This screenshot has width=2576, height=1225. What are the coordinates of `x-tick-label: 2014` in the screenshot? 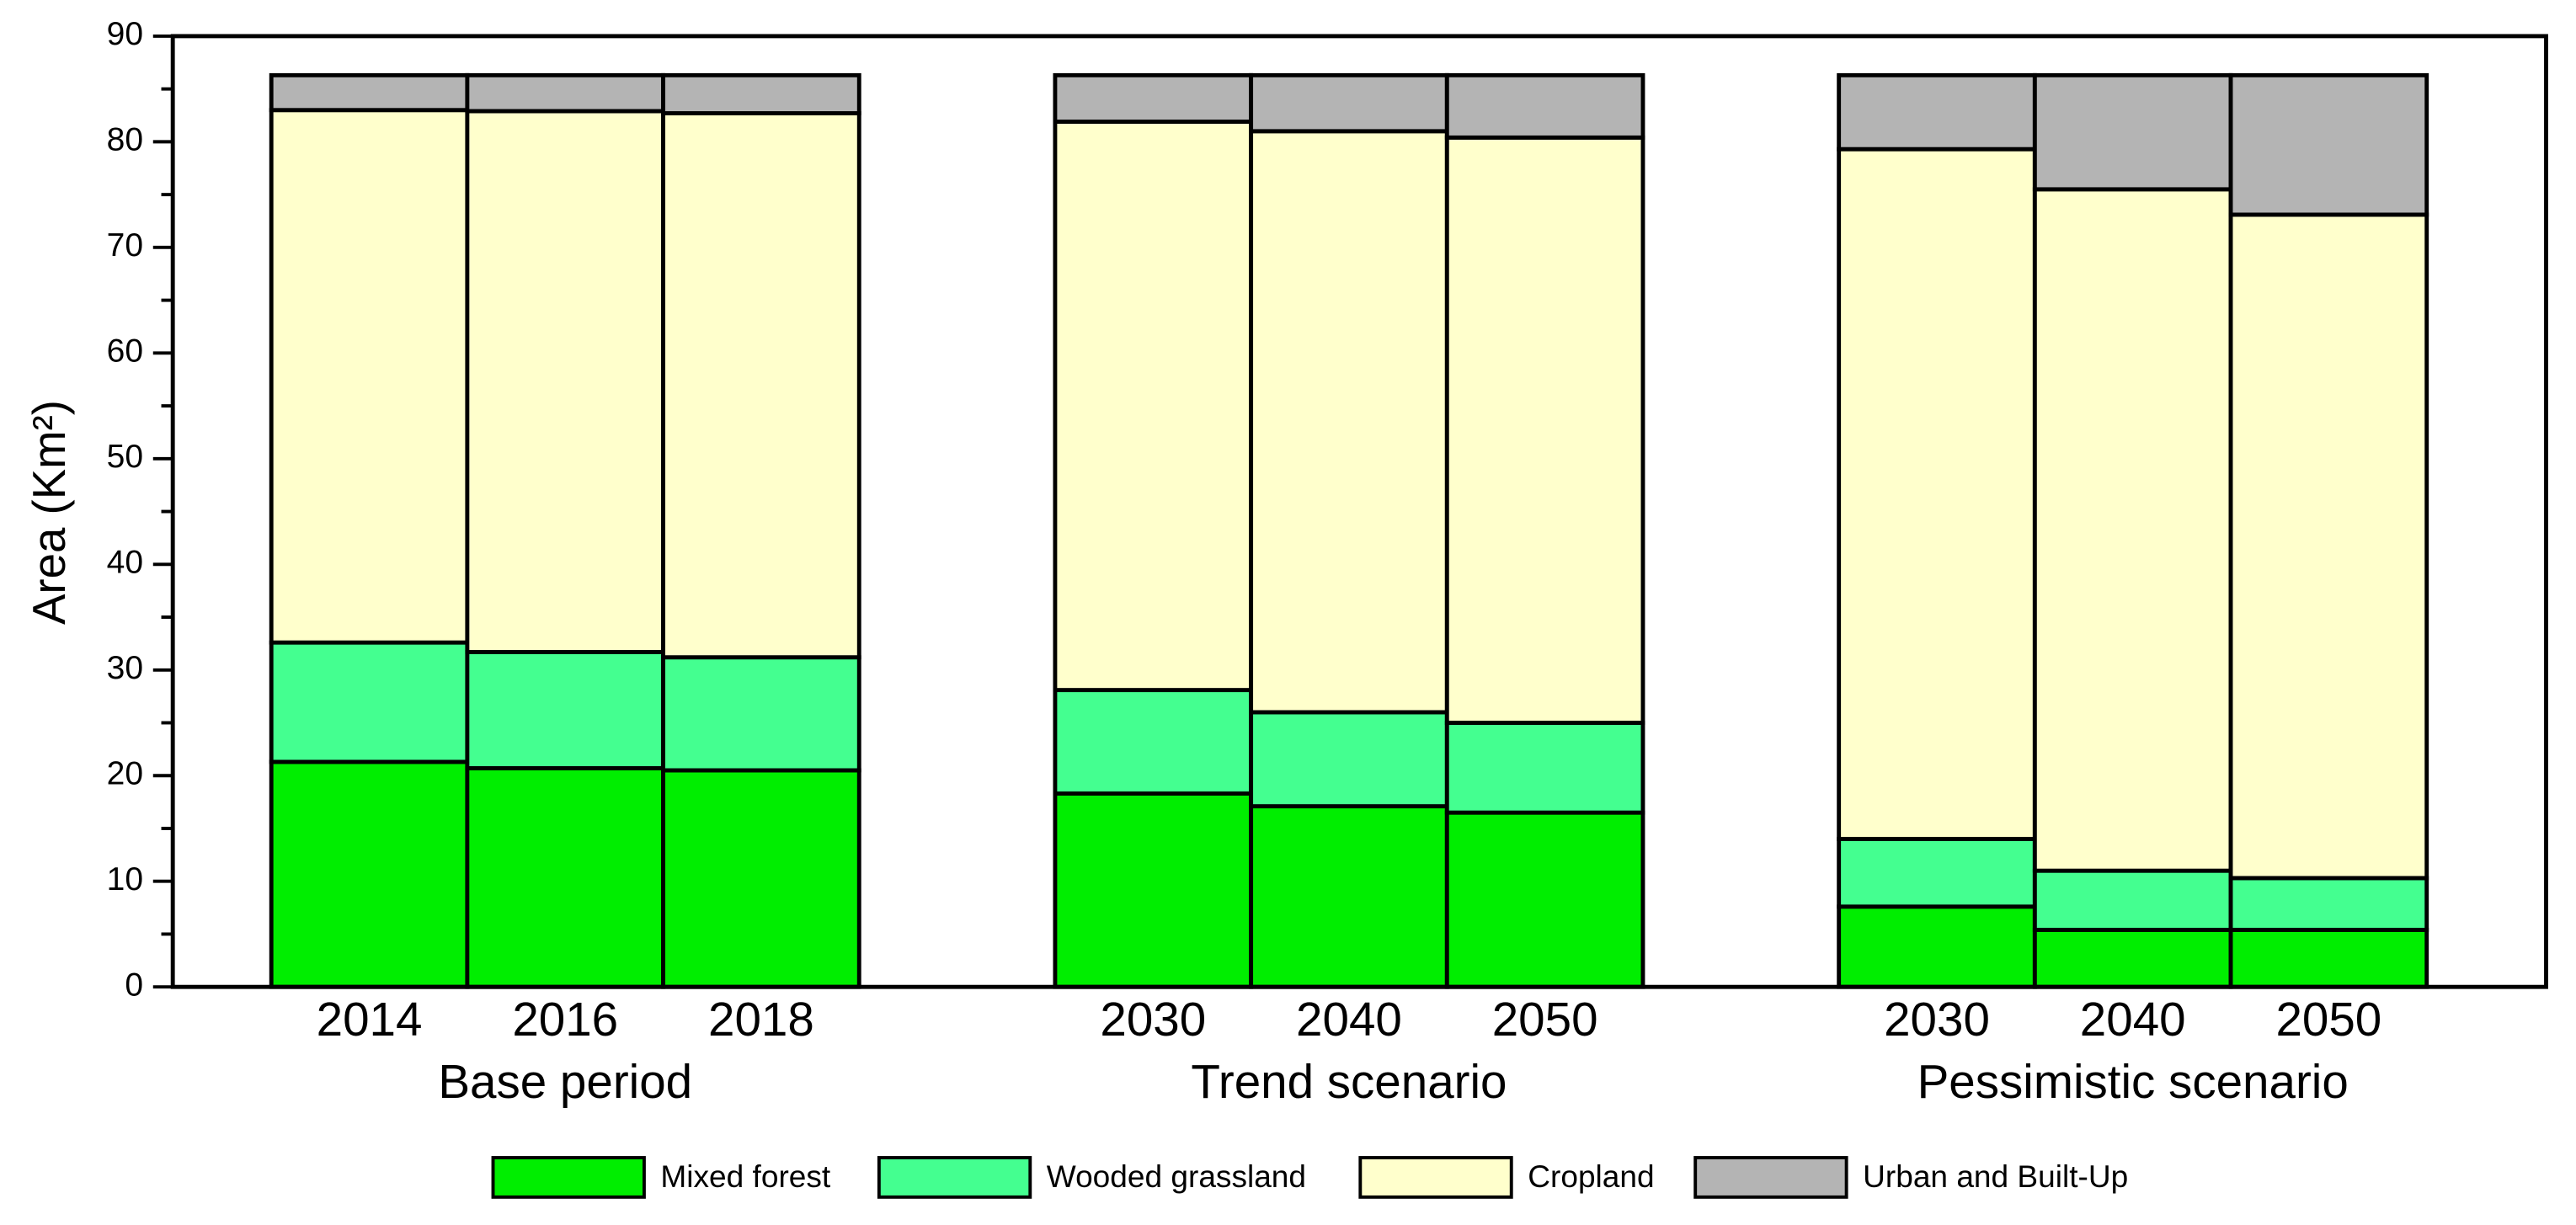 It's located at (370, 1019).